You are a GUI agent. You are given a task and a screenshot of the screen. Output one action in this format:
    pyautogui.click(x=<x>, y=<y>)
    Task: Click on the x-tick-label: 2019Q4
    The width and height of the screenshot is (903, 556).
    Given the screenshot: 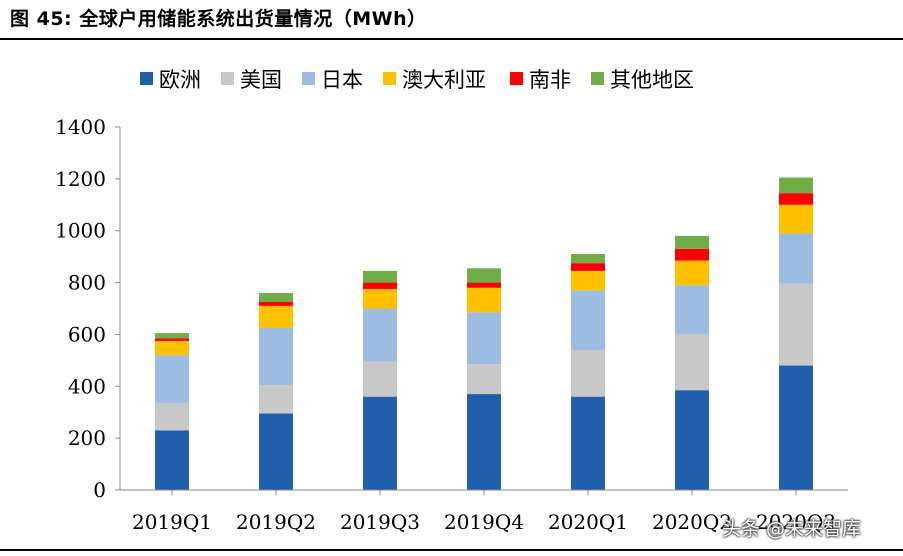 What is the action you would take?
    pyautogui.click(x=484, y=522)
    